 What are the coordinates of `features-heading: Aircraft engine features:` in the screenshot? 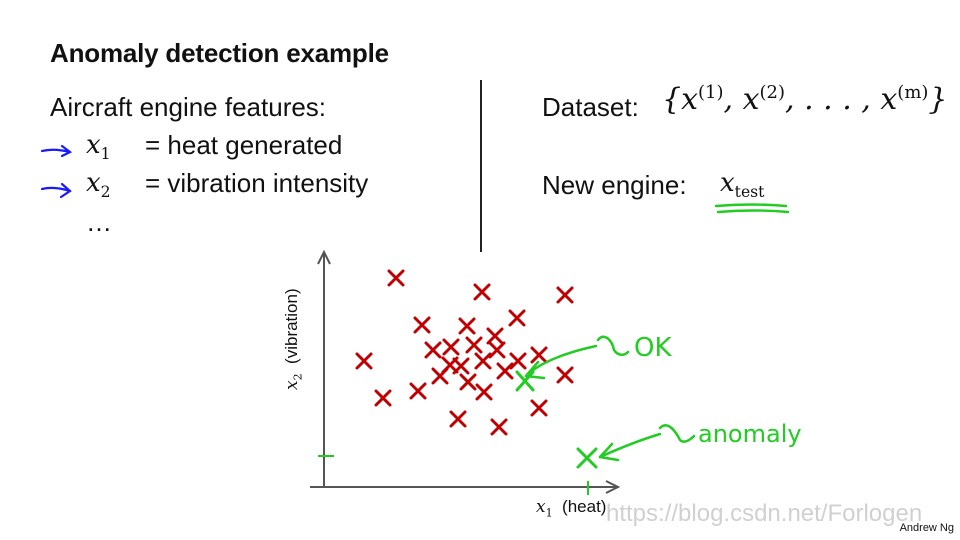 It's located at (188, 107).